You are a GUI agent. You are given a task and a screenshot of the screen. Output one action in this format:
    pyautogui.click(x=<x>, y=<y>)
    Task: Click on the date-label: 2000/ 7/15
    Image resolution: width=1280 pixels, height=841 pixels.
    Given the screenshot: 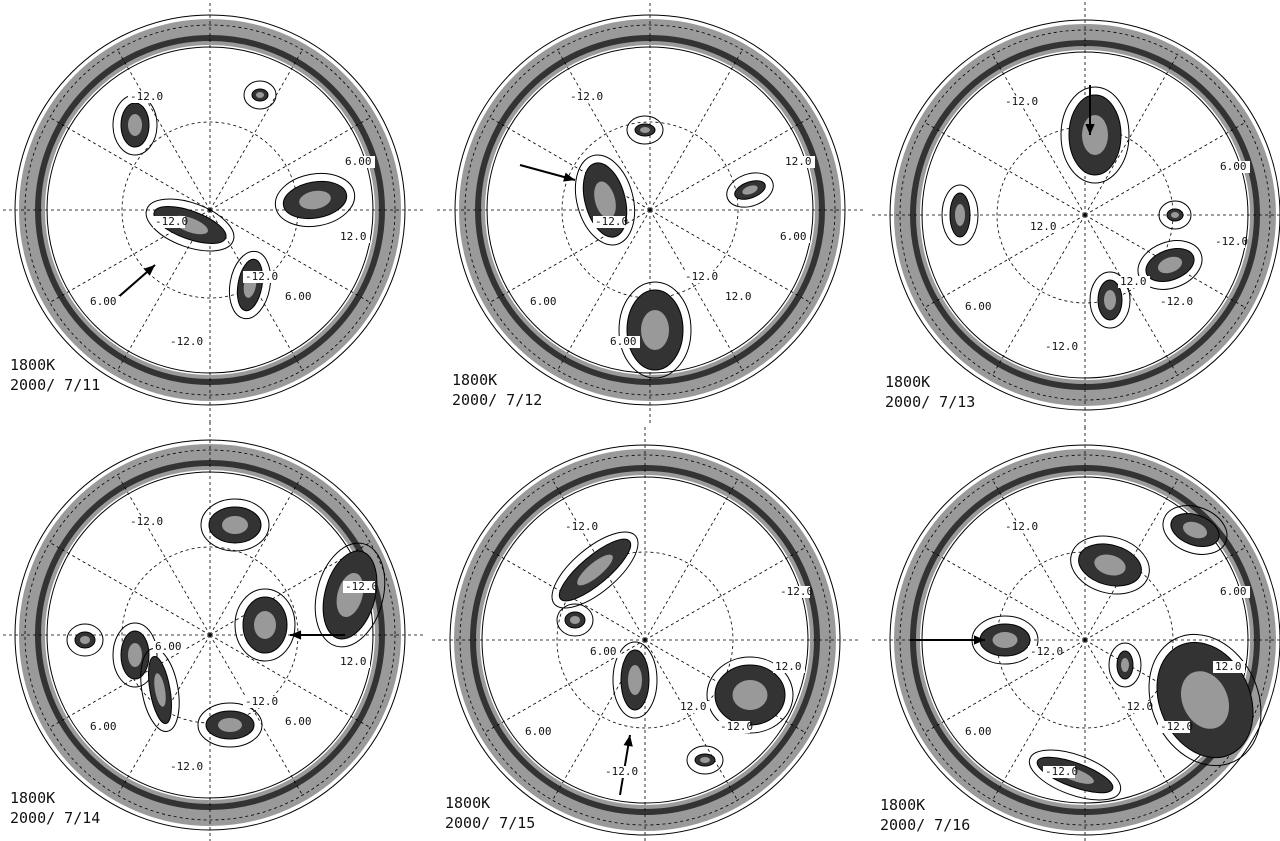 What is the action you would take?
    pyautogui.click(x=490, y=823)
    